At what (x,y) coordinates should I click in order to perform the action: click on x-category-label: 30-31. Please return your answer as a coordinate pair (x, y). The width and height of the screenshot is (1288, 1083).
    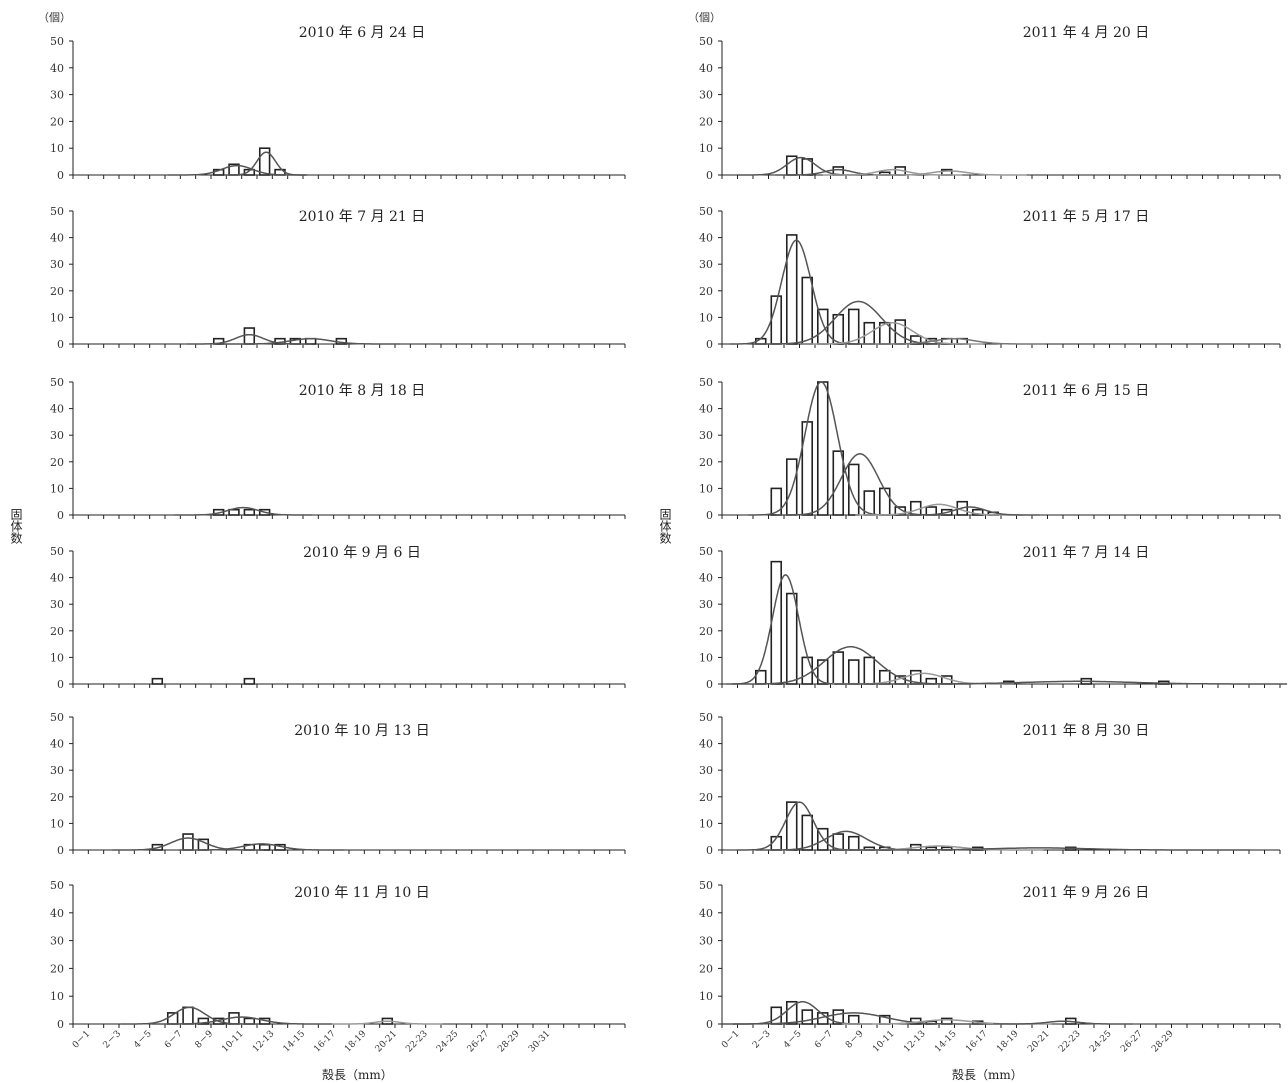
    Looking at the image, I should click on (539, 1041).